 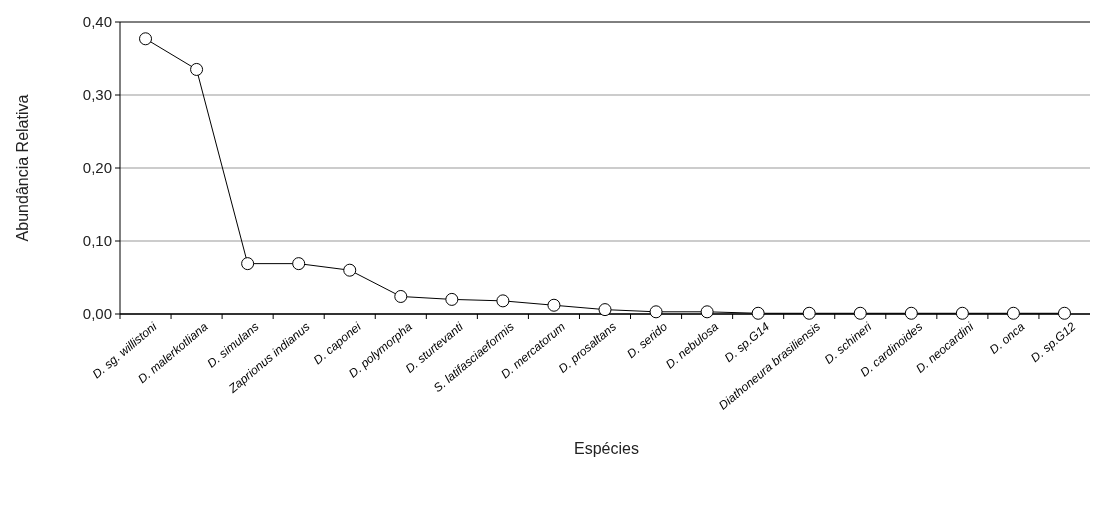 What do you see at coordinates (97, 168) in the screenshot?
I see `y-tick-label: 0,20` at bounding box center [97, 168].